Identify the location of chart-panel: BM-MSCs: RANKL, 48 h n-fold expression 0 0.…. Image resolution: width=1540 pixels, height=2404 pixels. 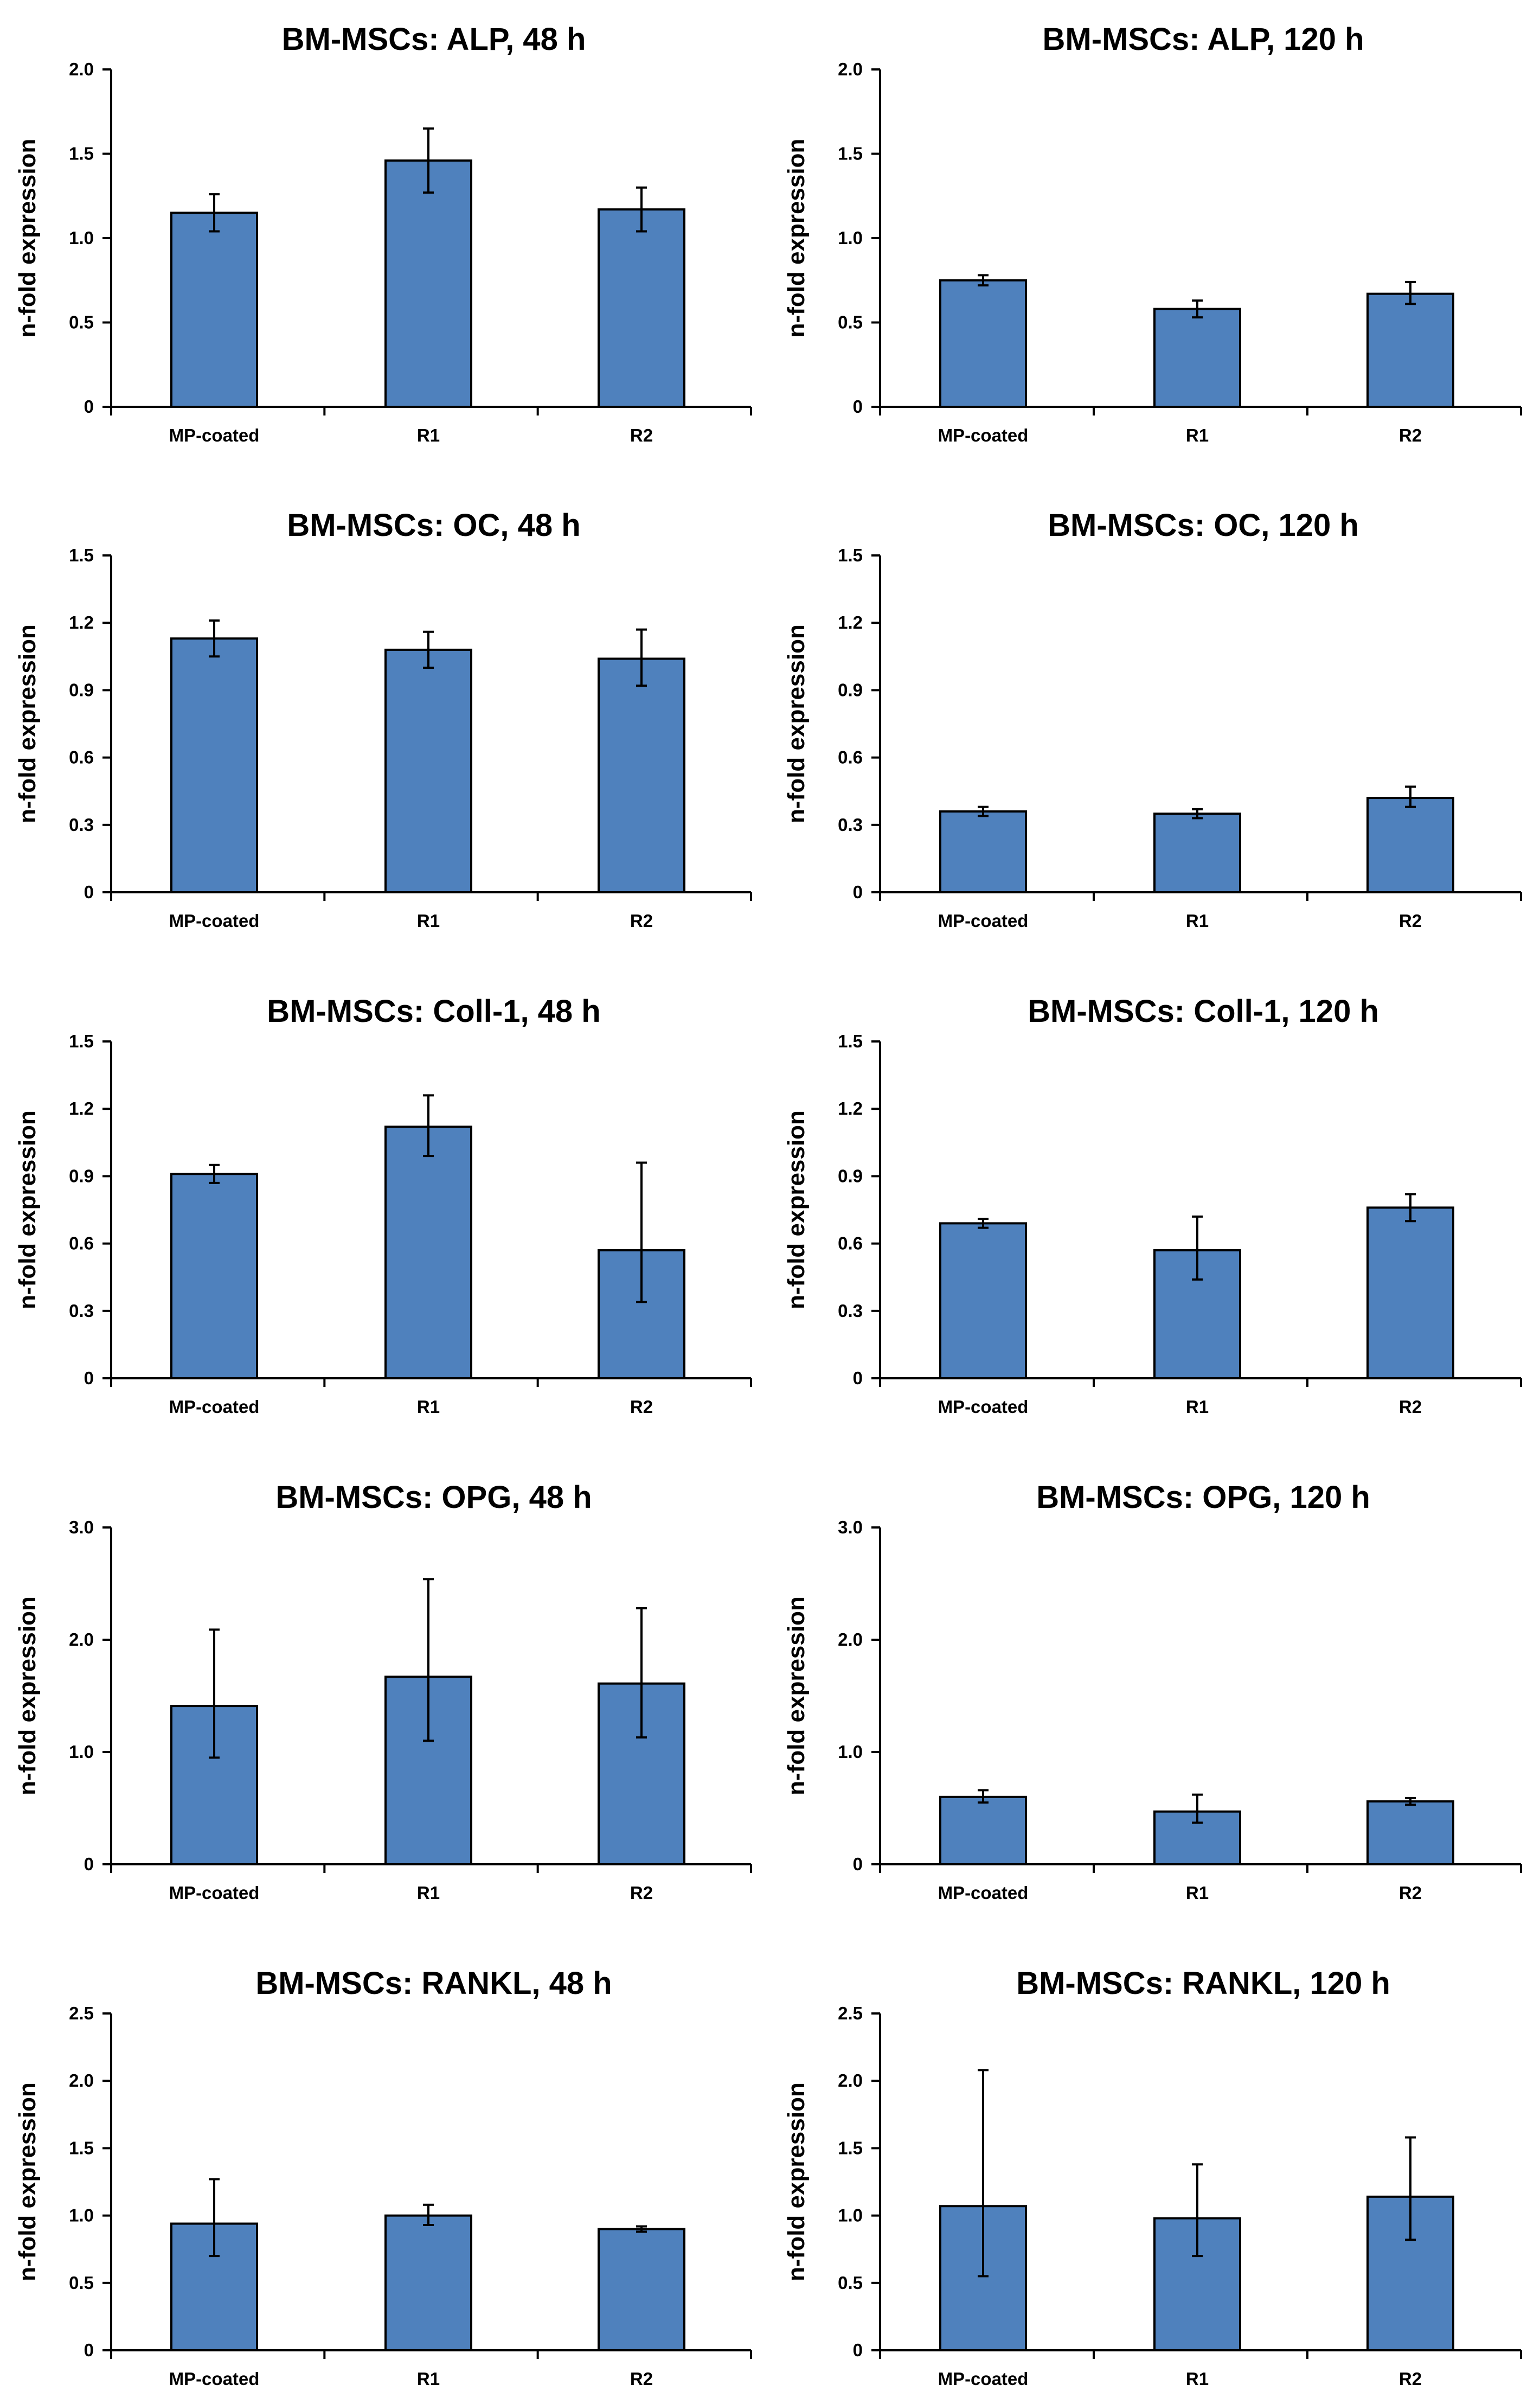
(383, 2177).